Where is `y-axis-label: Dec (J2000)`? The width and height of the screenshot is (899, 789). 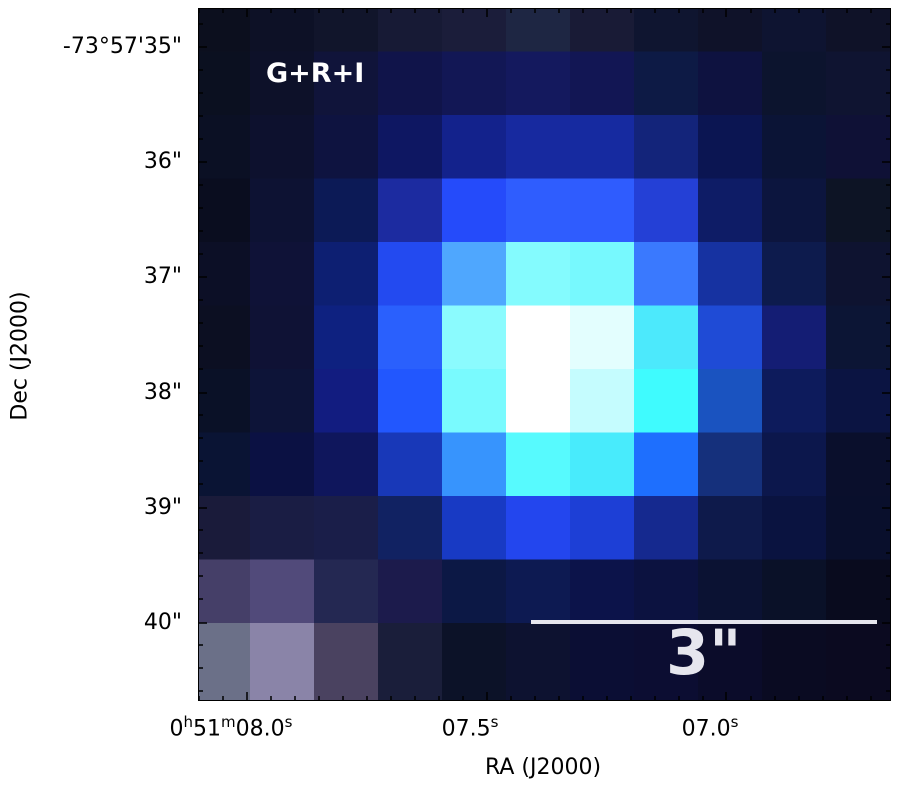
y-axis-label: Dec (J2000) is located at coordinates (20, 356).